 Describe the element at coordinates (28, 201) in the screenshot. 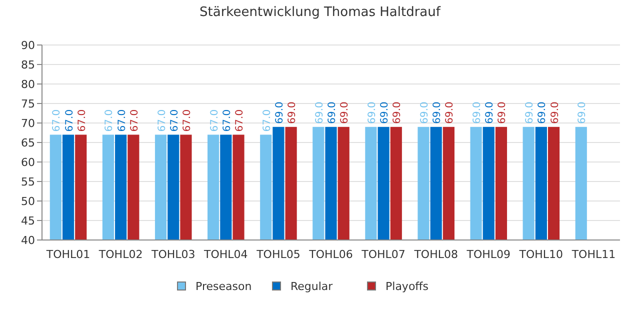

I see `y-tick-label: 50` at that location.